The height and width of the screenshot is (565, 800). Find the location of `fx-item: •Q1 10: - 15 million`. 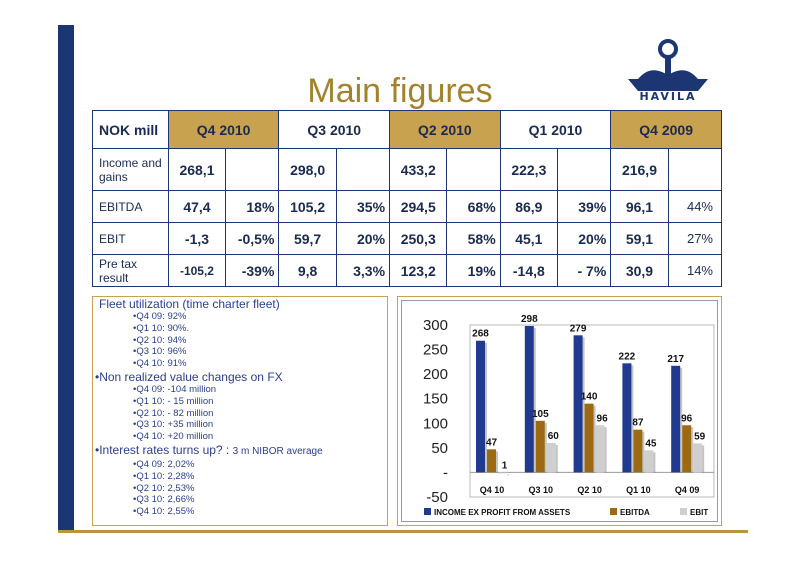

fx-item: •Q1 10: - 15 million is located at coordinates (173, 401).